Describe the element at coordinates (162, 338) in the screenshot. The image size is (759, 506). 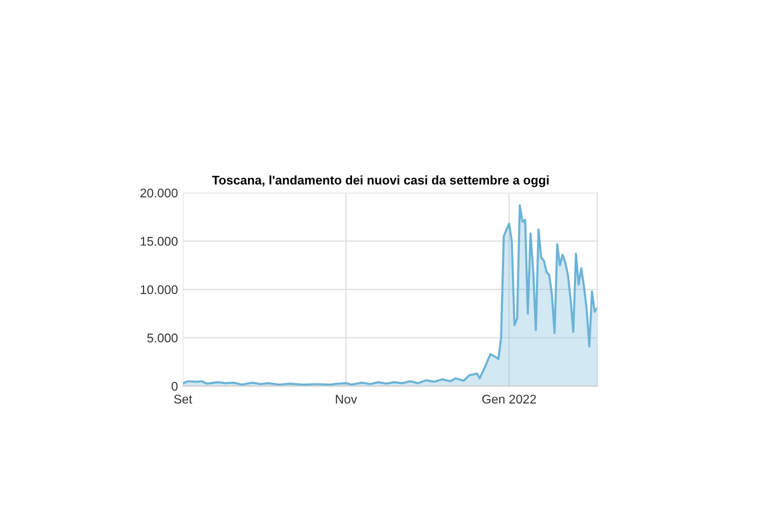
I see `y-tick-label: 5.000` at that location.